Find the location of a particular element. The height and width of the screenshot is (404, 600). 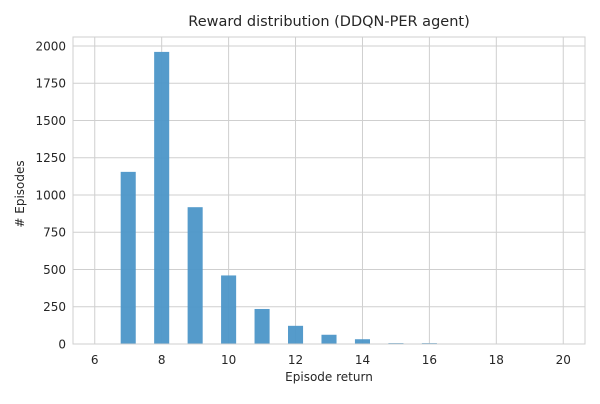

y-tick-label-6: 1500 is located at coordinates (50, 121).